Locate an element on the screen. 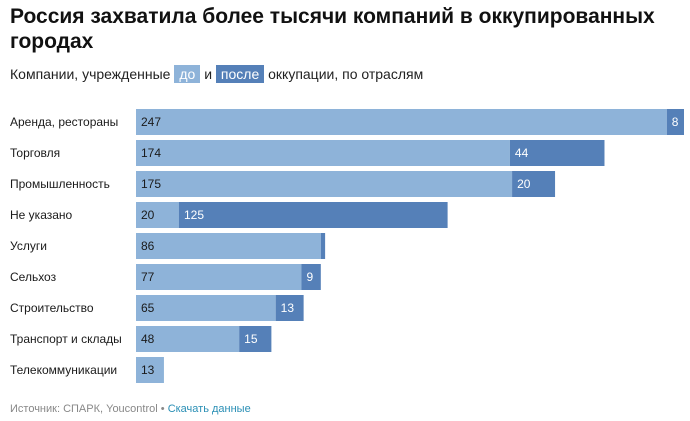 Image resolution: width=690 pixels, height=421 pixels. category-label: Строительство is located at coordinates (52, 308).